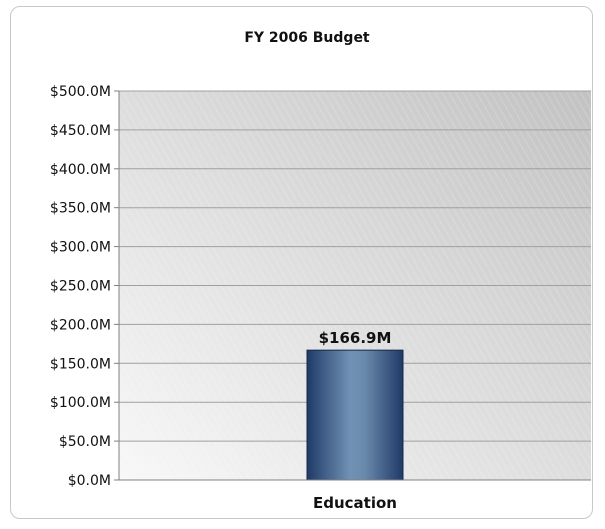 The height and width of the screenshot is (529, 605). What do you see at coordinates (89, 481) in the screenshot?
I see `y-tick-label: $0.0M` at bounding box center [89, 481].